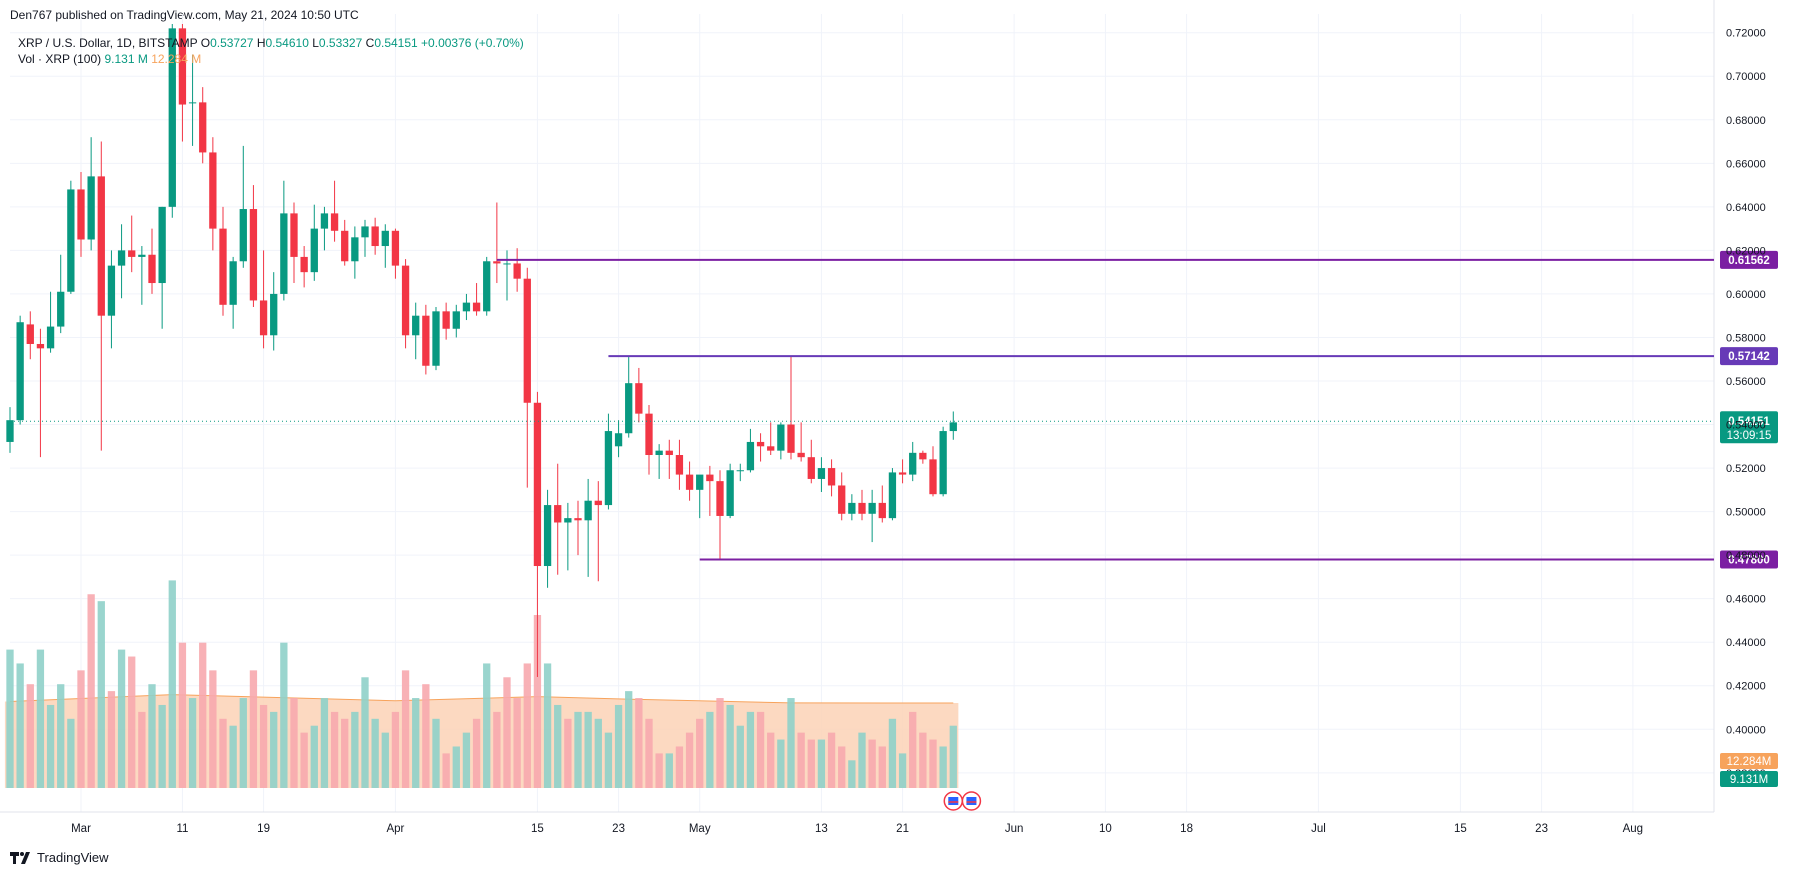  What do you see at coordinates (1749, 261) in the screenshot?
I see `level-tag-label: 0.61562` at bounding box center [1749, 261].